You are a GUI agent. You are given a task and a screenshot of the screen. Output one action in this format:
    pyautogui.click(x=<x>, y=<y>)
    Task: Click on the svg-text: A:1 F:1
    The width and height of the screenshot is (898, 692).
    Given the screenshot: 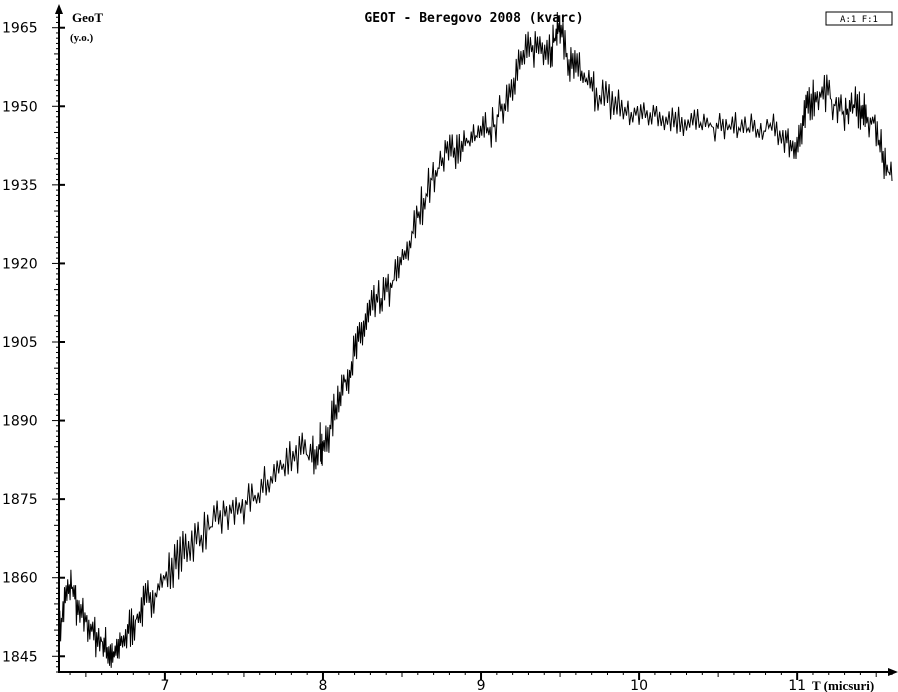 What is the action you would take?
    pyautogui.click(x=859, y=20)
    